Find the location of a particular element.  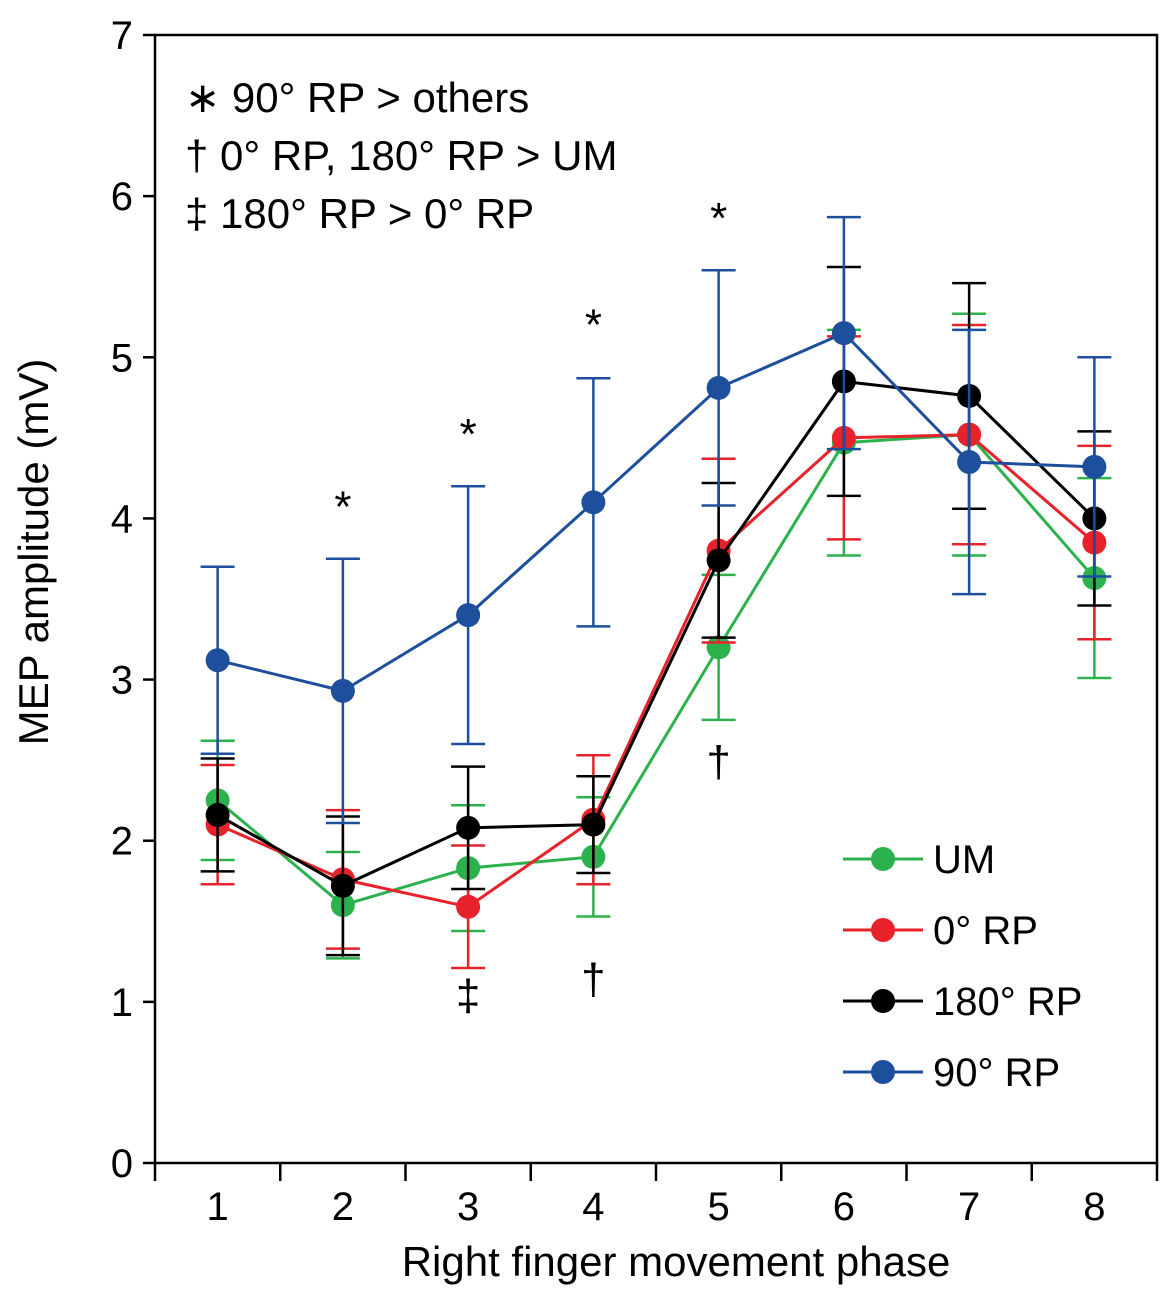

y-tick-label: 3 is located at coordinates (122, 681).